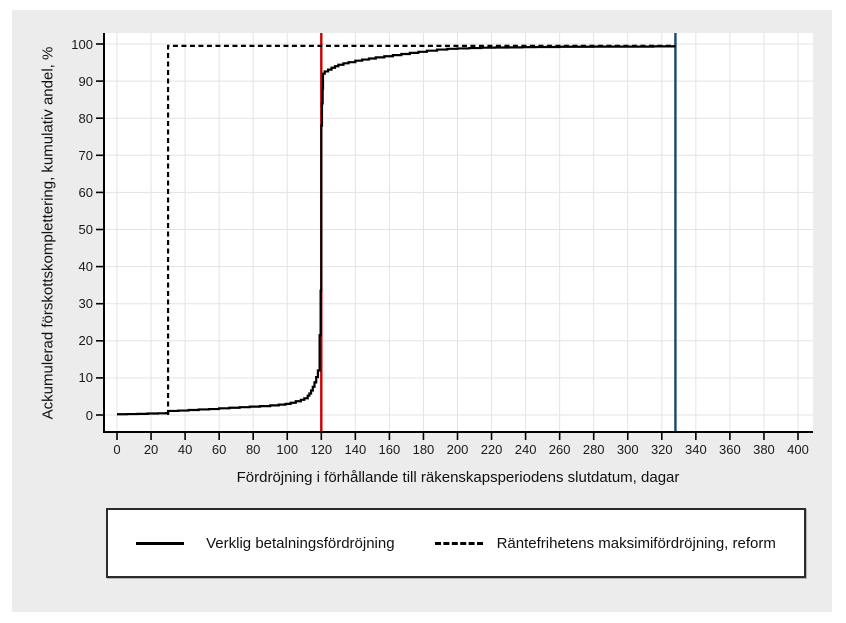  Describe the element at coordinates (85, 341) in the screenshot. I see `y-tick-label: 20` at that location.